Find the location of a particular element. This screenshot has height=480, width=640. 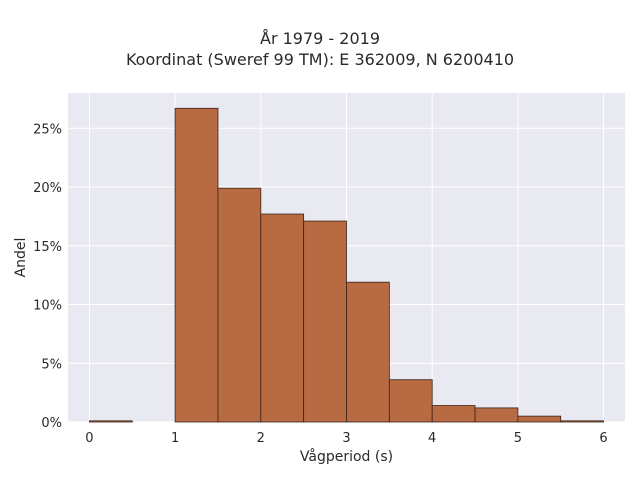

x-tick-label: 0 is located at coordinates (89, 438).